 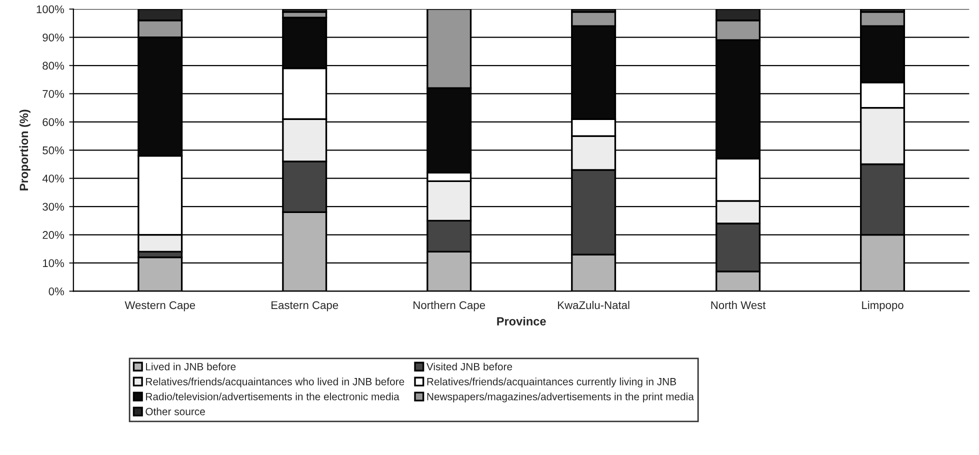 I want to click on x-tick-label: Western Cape, so click(x=160, y=306).